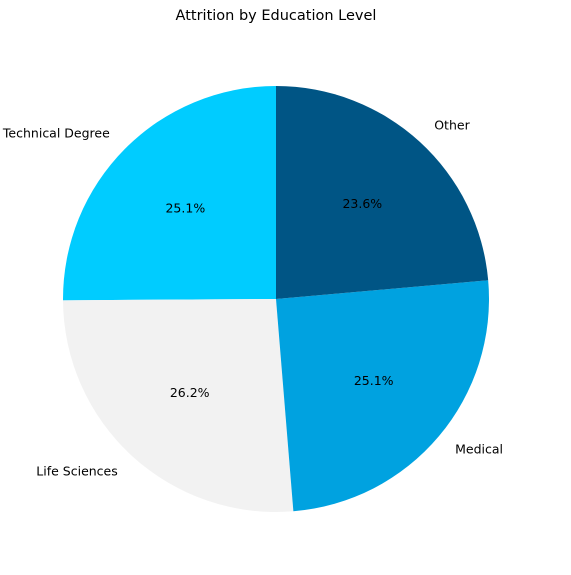  I want to click on slice-label-other: Other, so click(452, 125).